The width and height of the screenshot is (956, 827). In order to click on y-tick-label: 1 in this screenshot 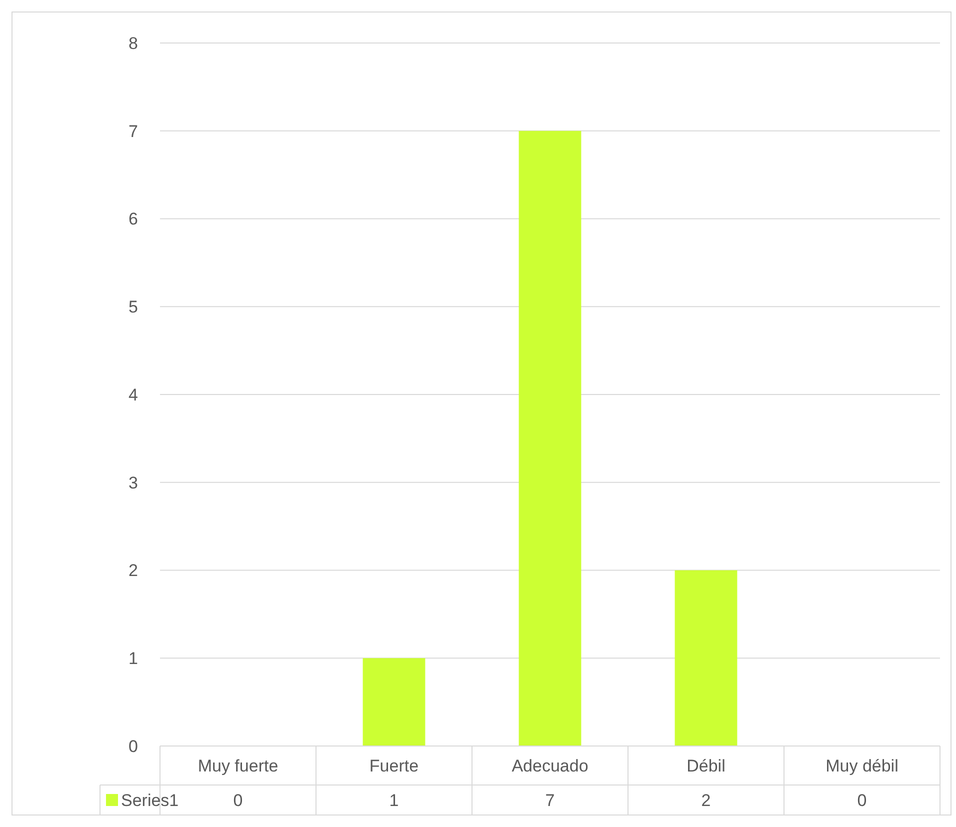, I will do `click(133, 658)`.